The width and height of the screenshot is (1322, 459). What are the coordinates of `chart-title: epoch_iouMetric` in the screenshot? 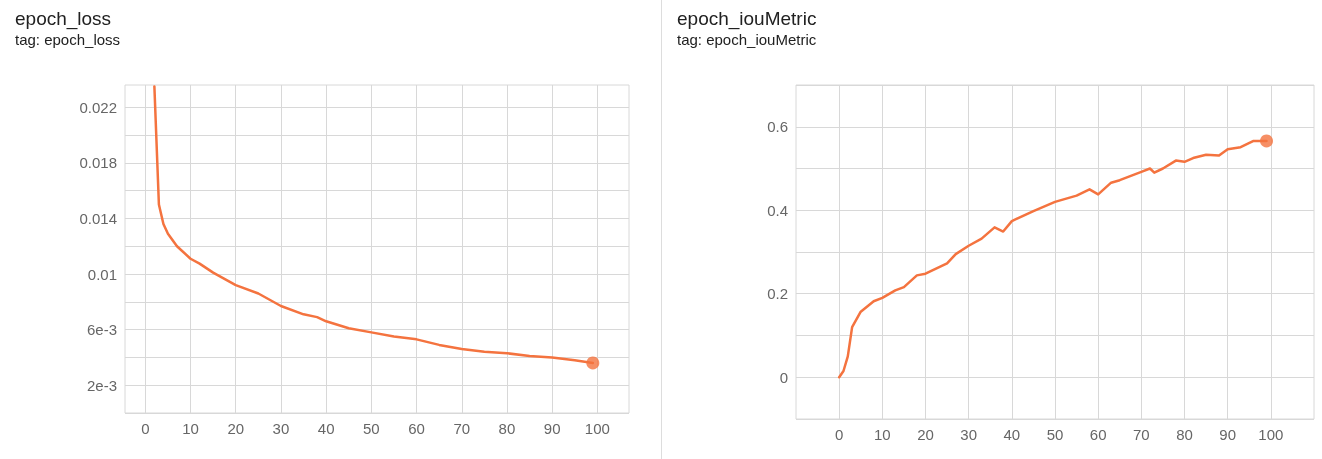 It's located at (747, 19).